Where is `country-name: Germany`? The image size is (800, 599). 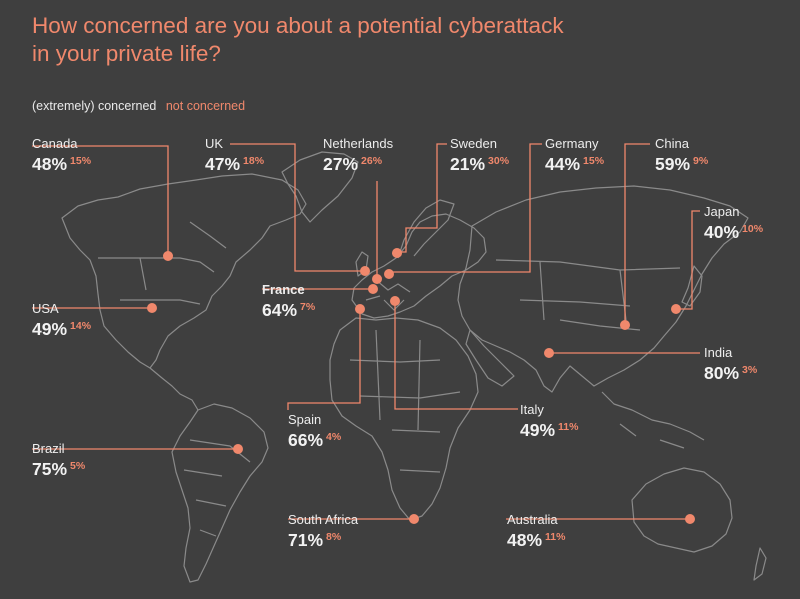 country-name: Germany is located at coordinates (572, 143).